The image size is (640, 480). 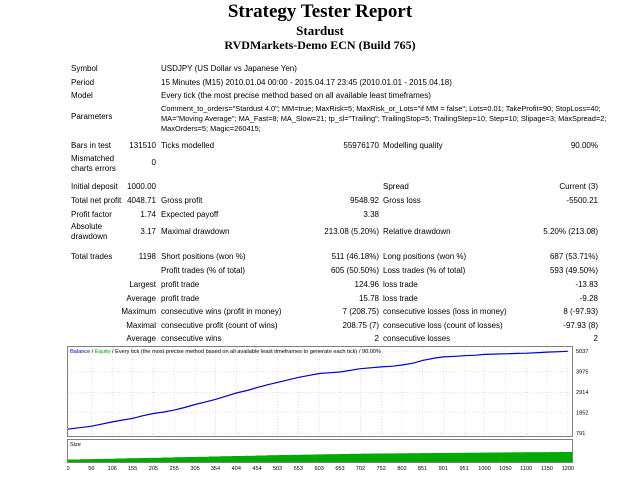 I want to click on y-tick-1: 1852, so click(x=582, y=414).